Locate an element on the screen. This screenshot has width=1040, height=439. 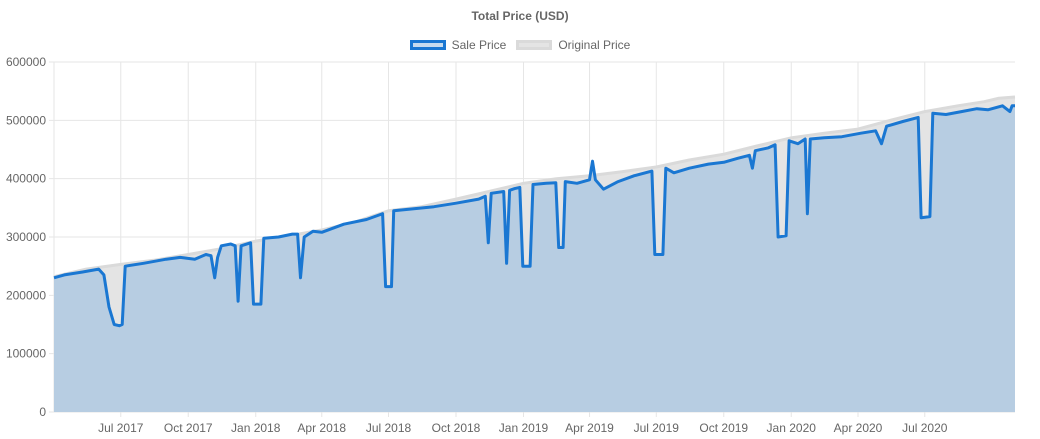
x-tick-label: Jan 2020 is located at coordinates (792, 428).